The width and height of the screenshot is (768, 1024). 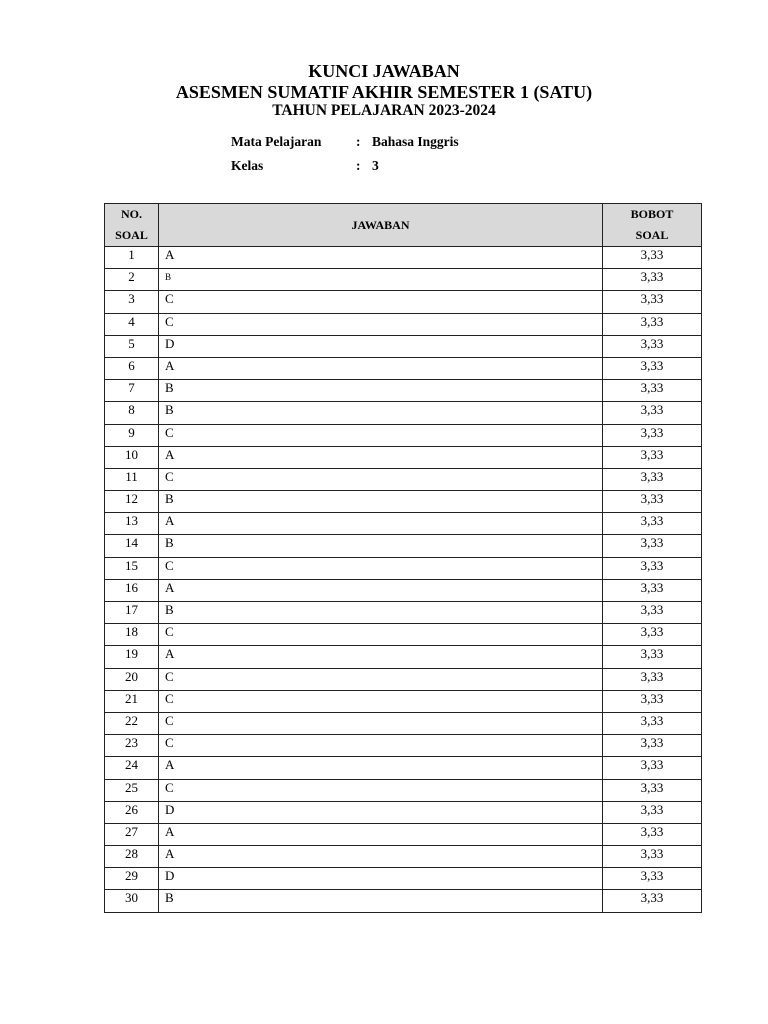 I want to click on question-number: 2, so click(x=131, y=280).